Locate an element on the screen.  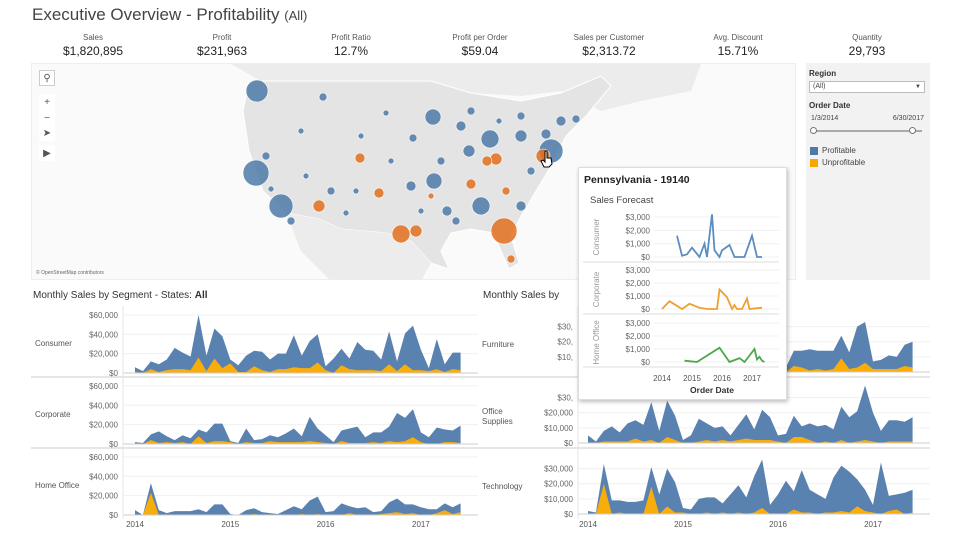
y-tick-label: $60,000 is located at coordinates (103, 457).